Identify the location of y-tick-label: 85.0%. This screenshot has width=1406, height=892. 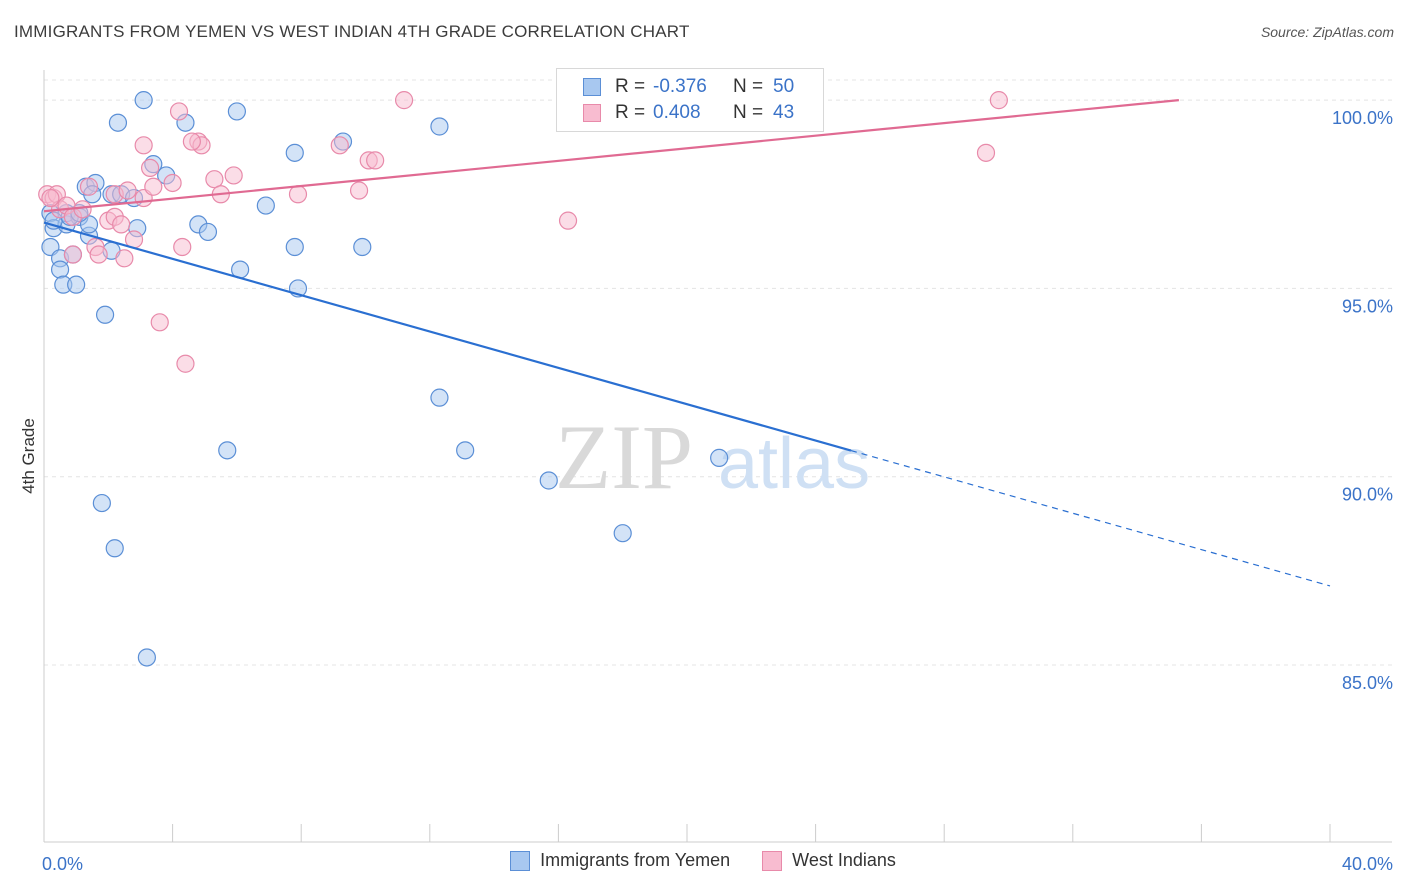
(1367, 683).